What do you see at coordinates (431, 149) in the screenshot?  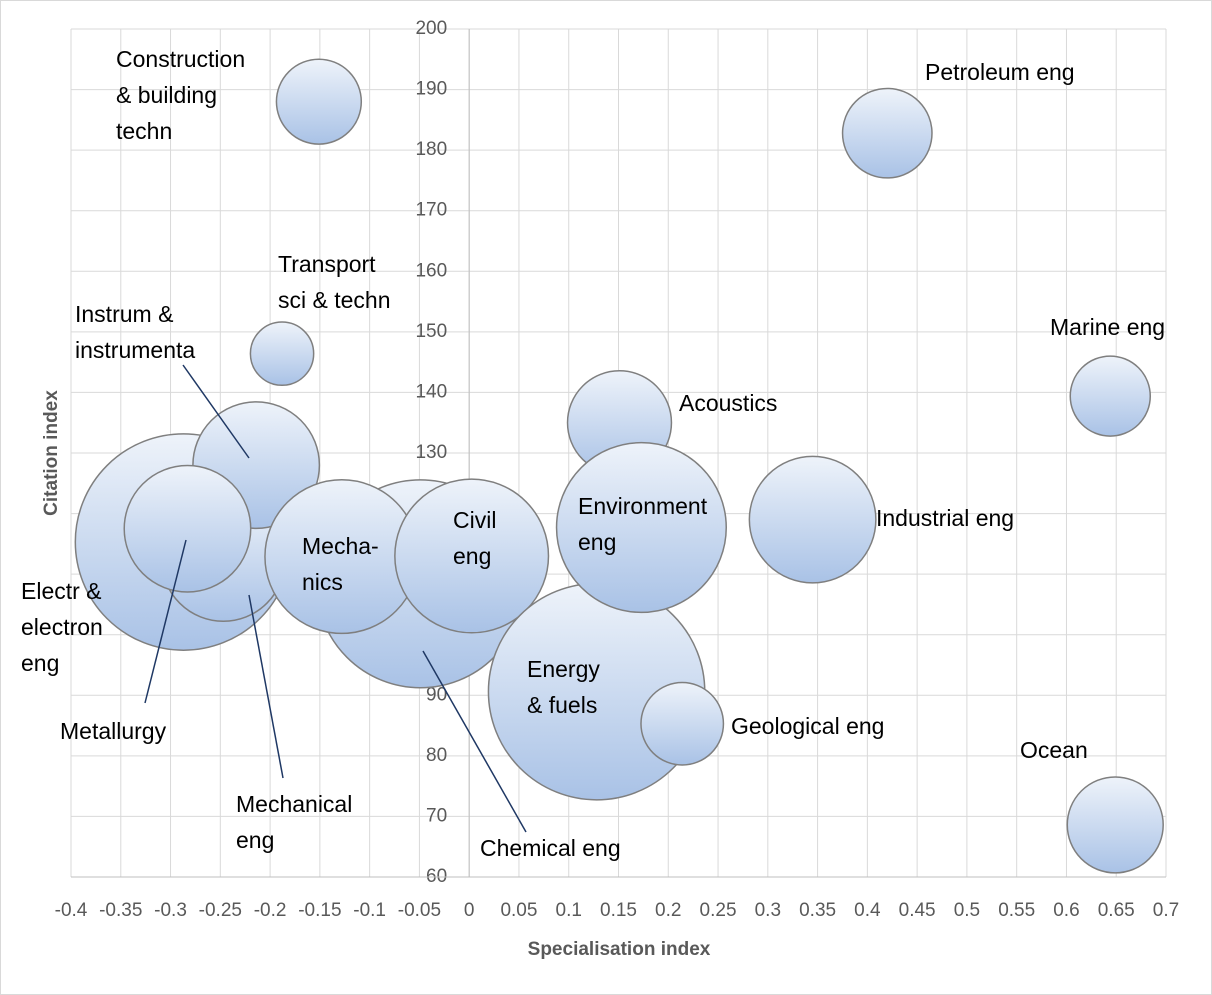 I see `y-tick-label: 180` at bounding box center [431, 149].